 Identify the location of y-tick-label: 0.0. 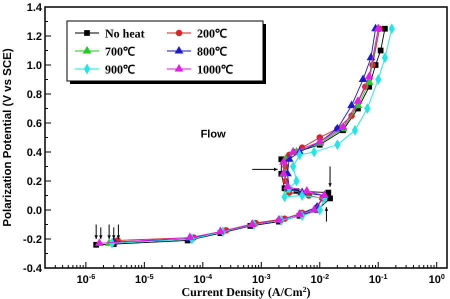
(34, 211).